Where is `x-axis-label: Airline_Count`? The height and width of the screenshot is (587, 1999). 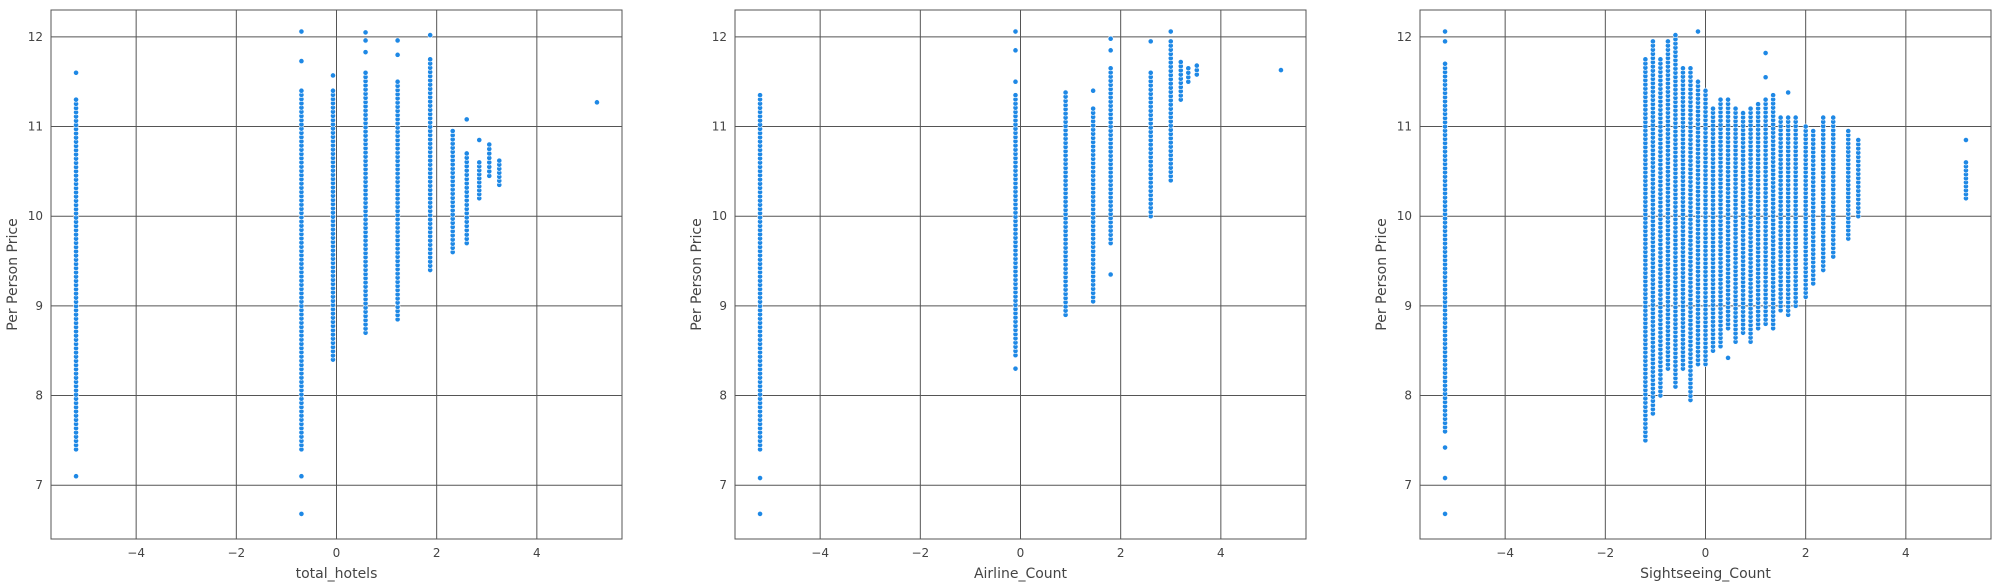 x-axis-label: Airline_Count is located at coordinates (1021, 574).